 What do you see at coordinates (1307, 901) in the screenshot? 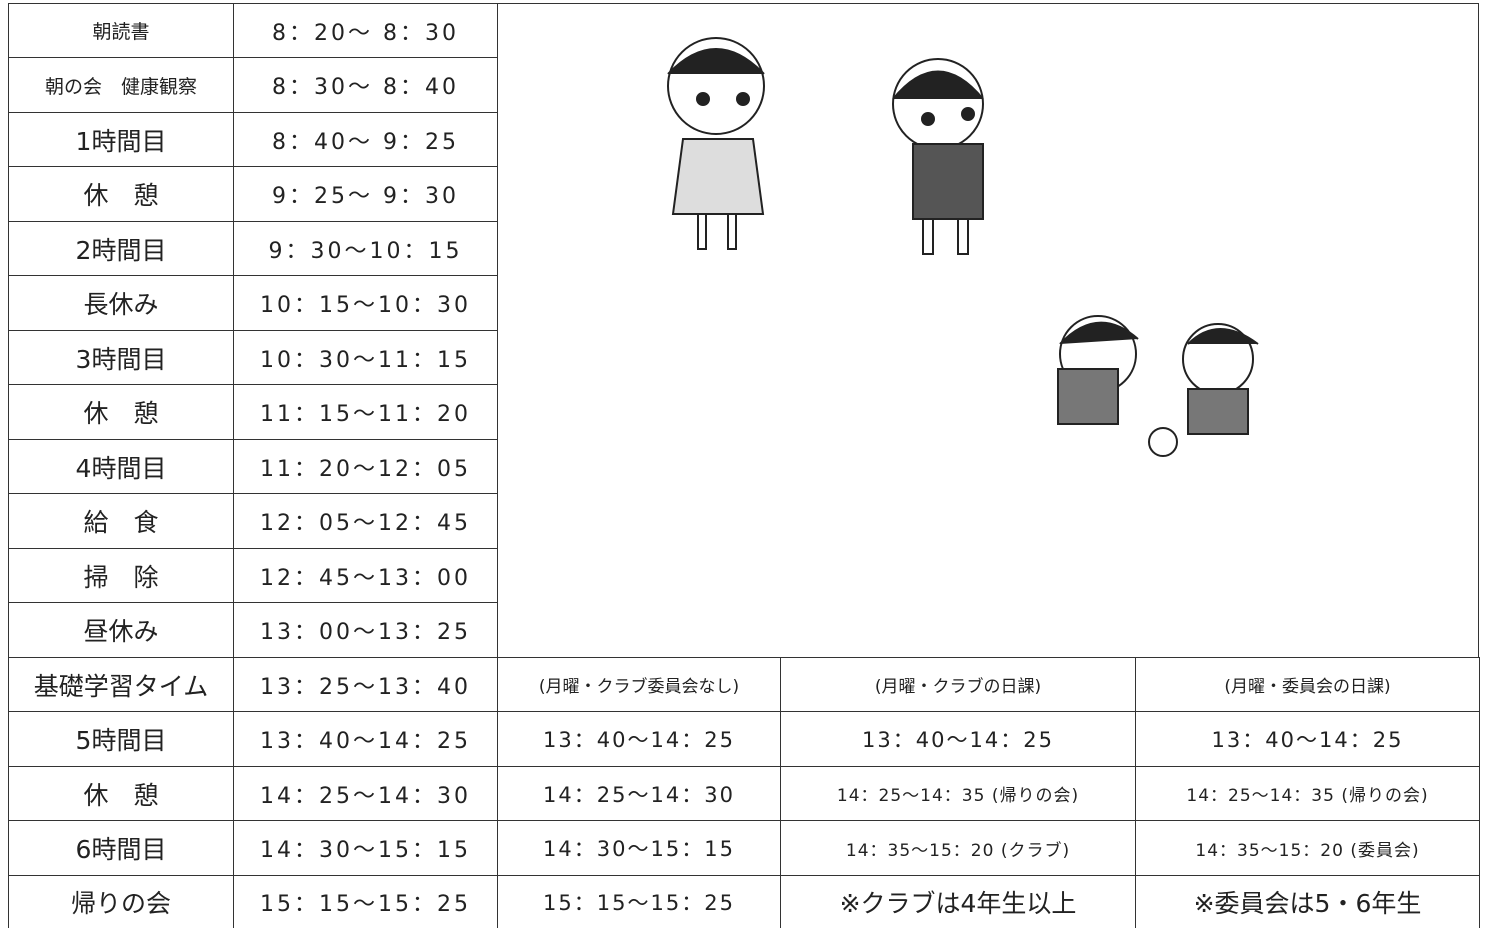
I see `variant-time: ※委員会は5・6年生` at bounding box center [1307, 901].